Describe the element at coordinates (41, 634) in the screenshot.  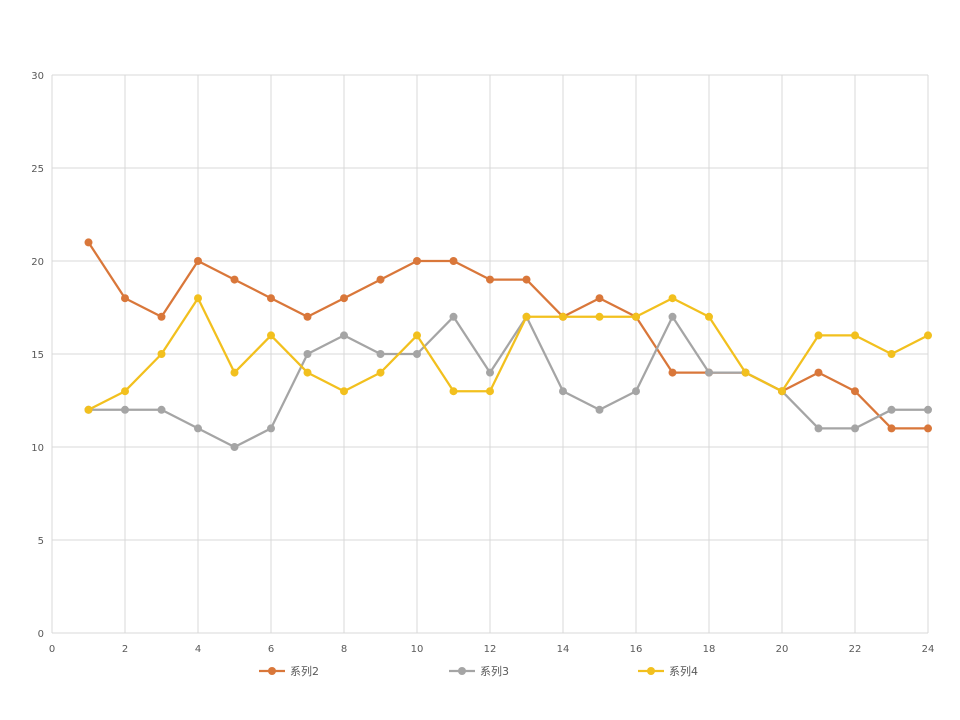
I see `y-tick-label: 0` at that location.